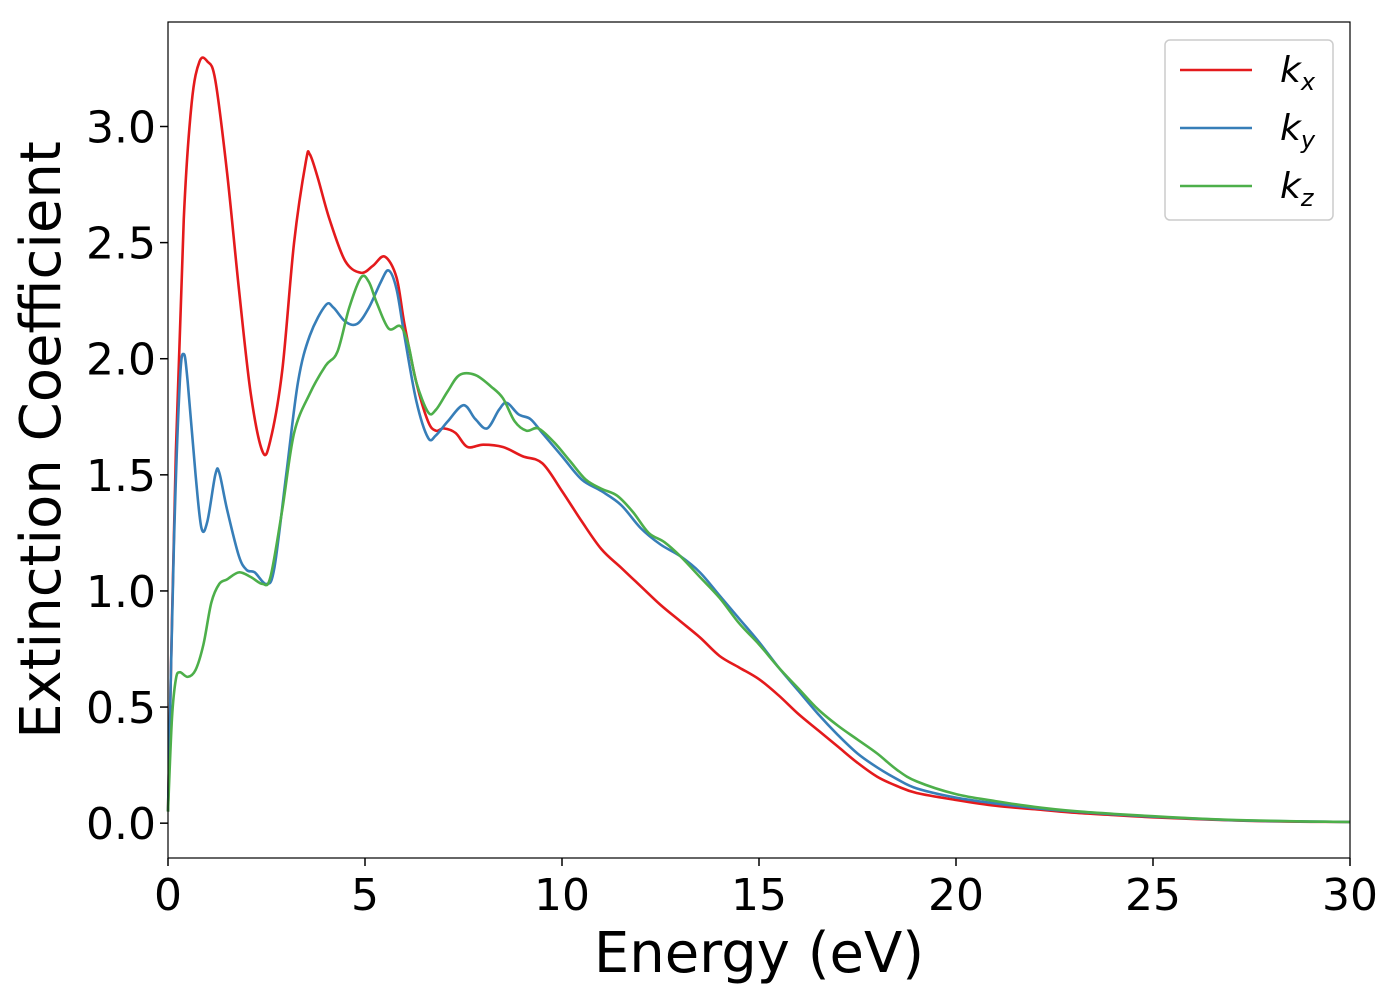 The width and height of the screenshot is (1400, 1000). What do you see at coordinates (1307, 198) in the screenshot?
I see `legend-subscript: z` at bounding box center [1307, 198].